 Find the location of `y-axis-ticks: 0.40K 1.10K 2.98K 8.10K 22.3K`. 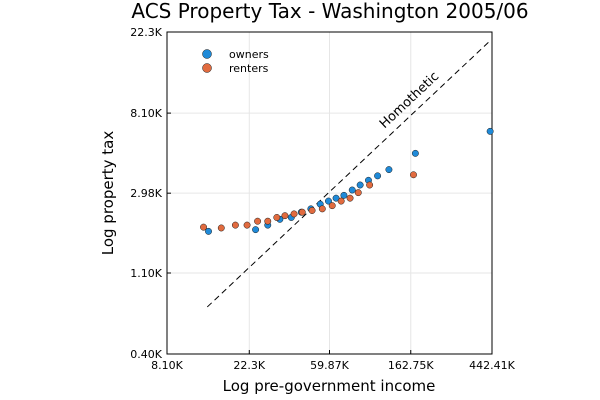

y-axis-ticks: 0.40K 1.10K 2.98K 8.10K 22.3K is located at coordinates (150, 193).